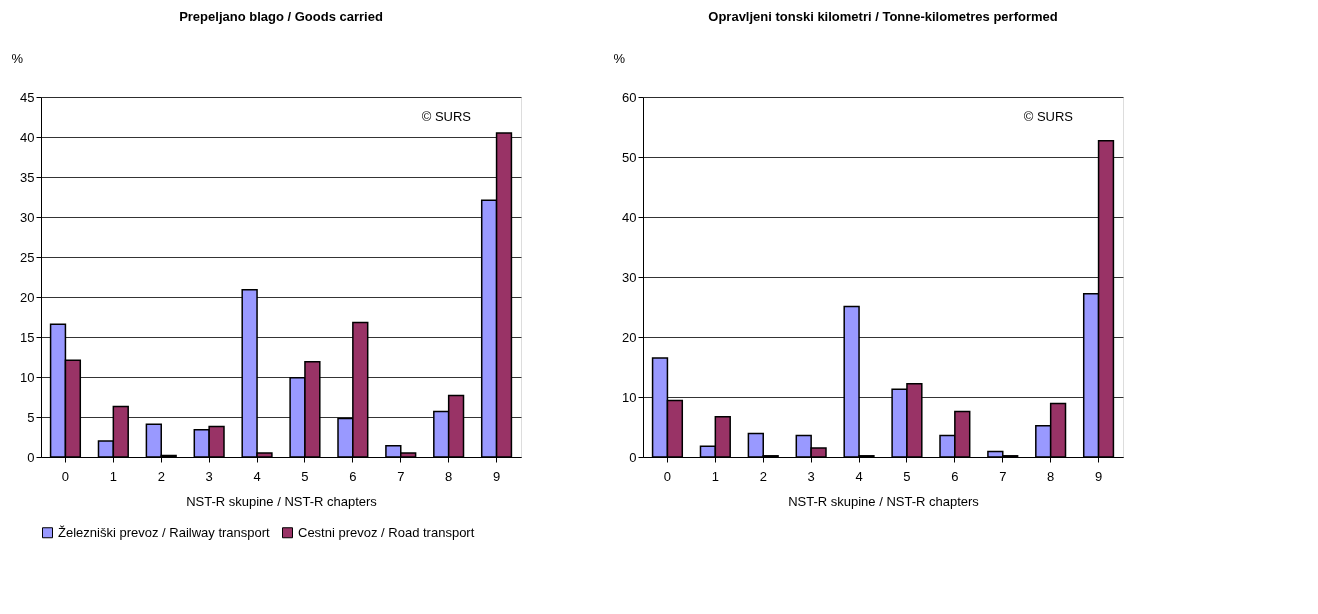 The width and height of the screenshot is (1318, 614). Describe the element at coordinates (281, 16) in the screenshot. I see `chart-title: Prepeljano blago / Goods carried` at that location.